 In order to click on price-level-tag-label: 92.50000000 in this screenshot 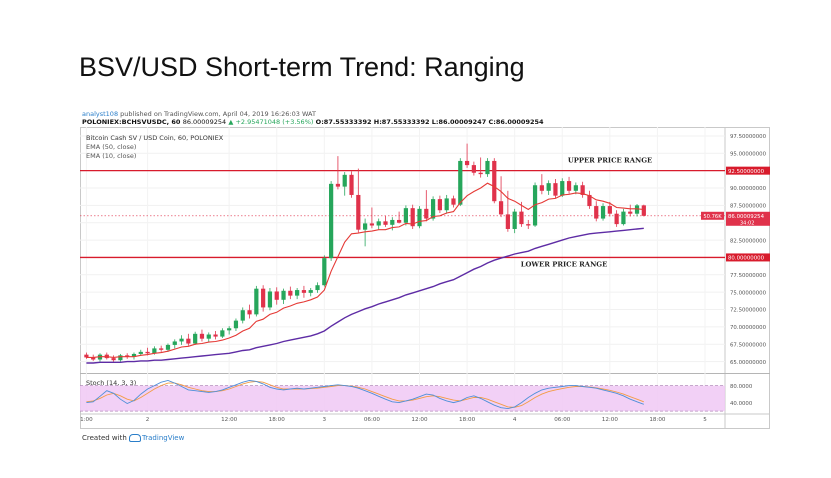, I will do `click(746, 172)`.